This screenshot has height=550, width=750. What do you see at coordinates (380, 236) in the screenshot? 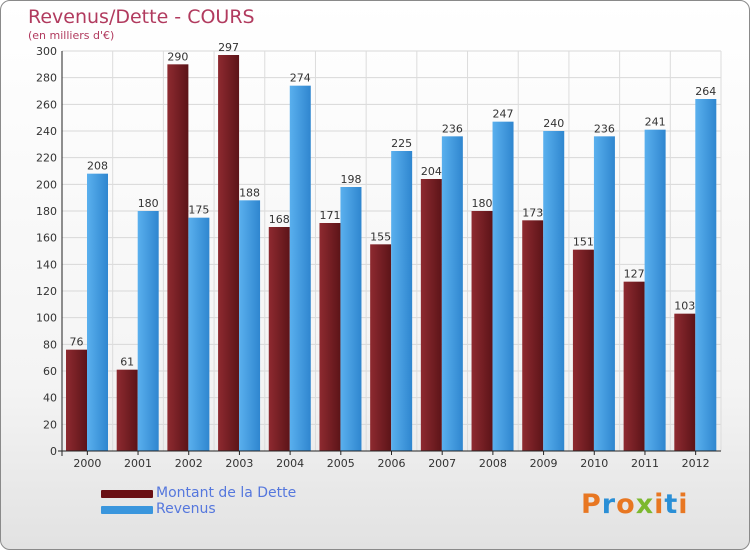
I see `data-label-debt-2006: 155` at bounding box center [380, 236].